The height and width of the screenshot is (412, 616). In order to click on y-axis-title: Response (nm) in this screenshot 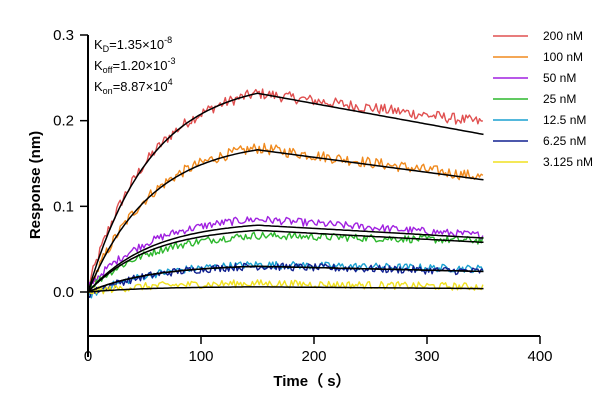, I will do `click(35, 185)`.